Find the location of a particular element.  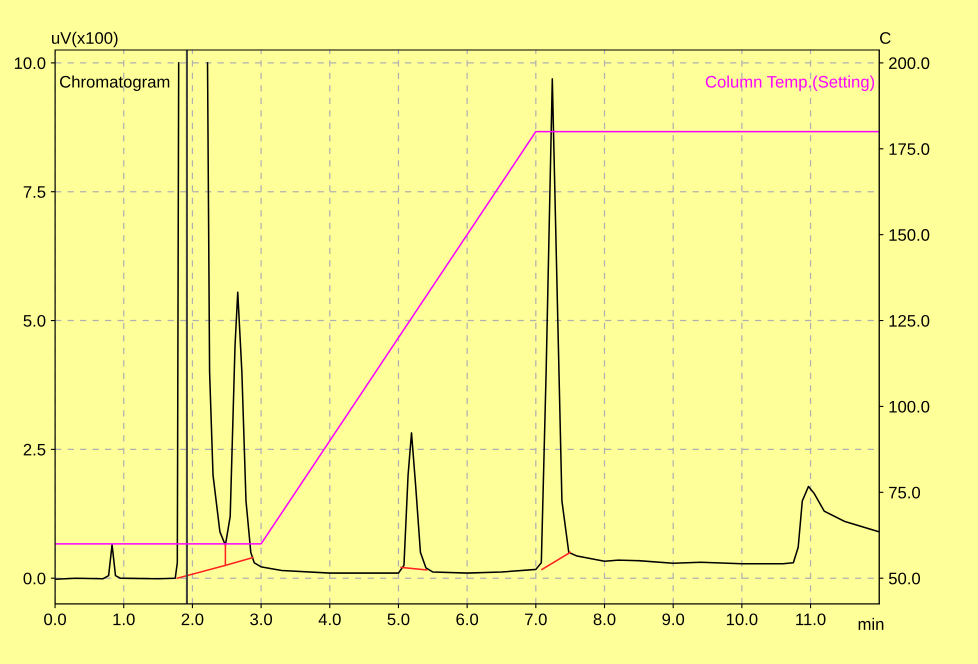

x-axis-title: min is located at coordinates (871, 624).